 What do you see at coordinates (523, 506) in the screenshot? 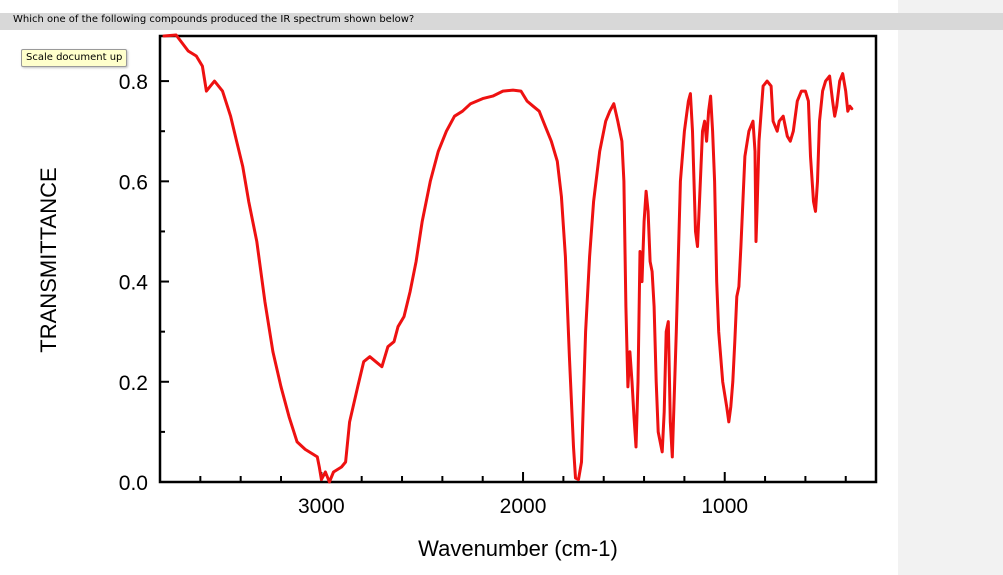
I see `x-tick-label: 2000` at bounding box center [523, 506].